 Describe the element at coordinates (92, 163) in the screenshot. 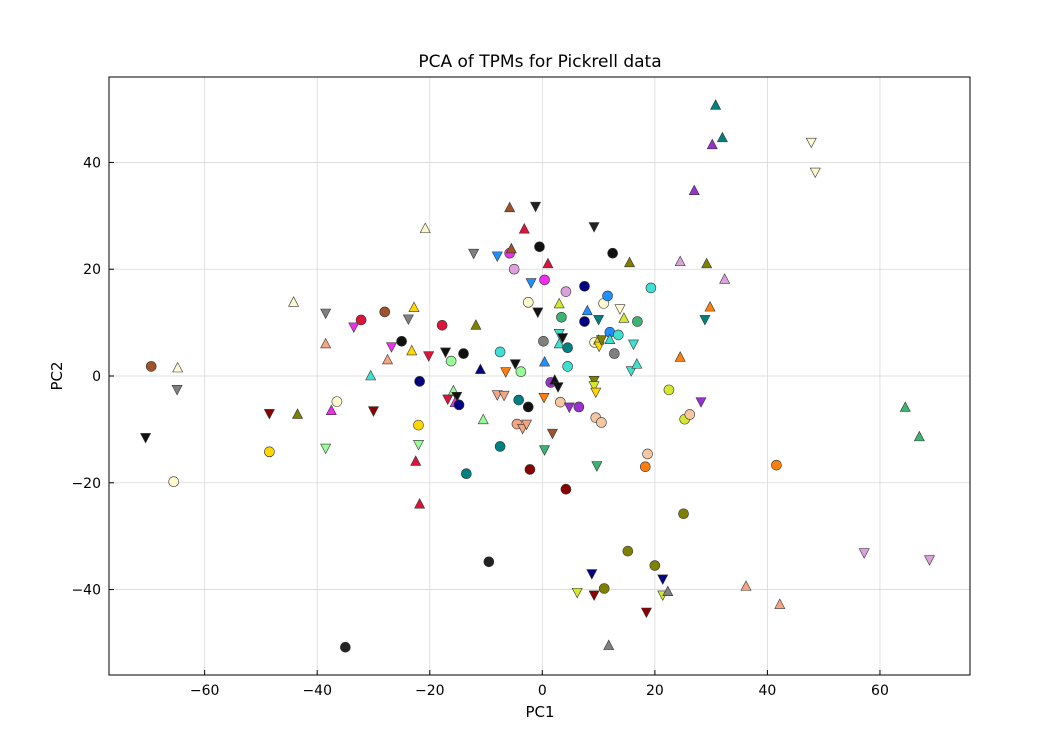

I see `y-tick-label: 40` at that location.